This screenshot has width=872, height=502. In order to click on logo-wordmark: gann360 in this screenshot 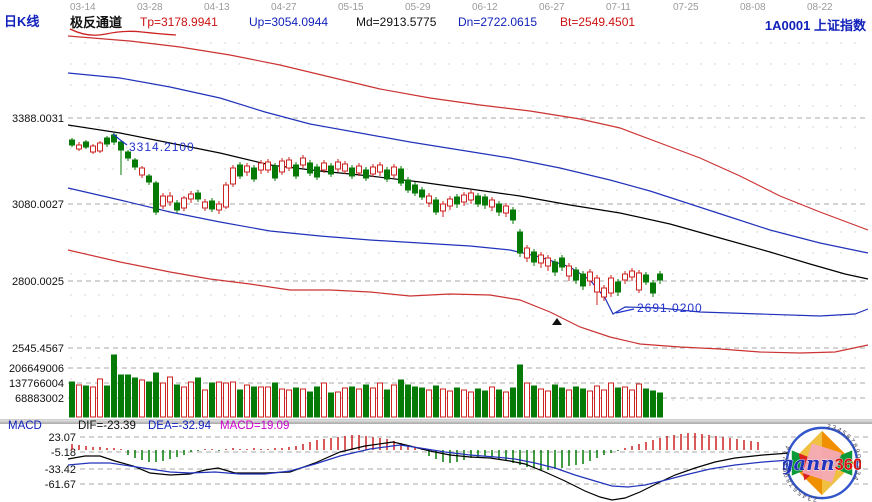, I will do `click(822, 463)`.